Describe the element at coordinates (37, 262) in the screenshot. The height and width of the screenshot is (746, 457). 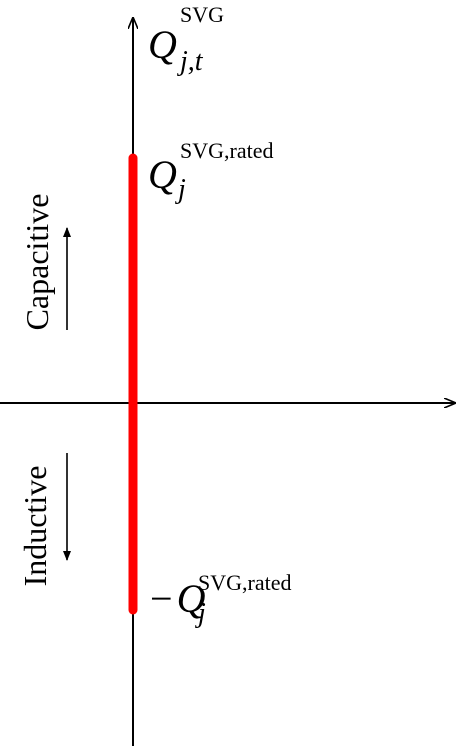
I see `capacitive-label: Capacitive` at that location.